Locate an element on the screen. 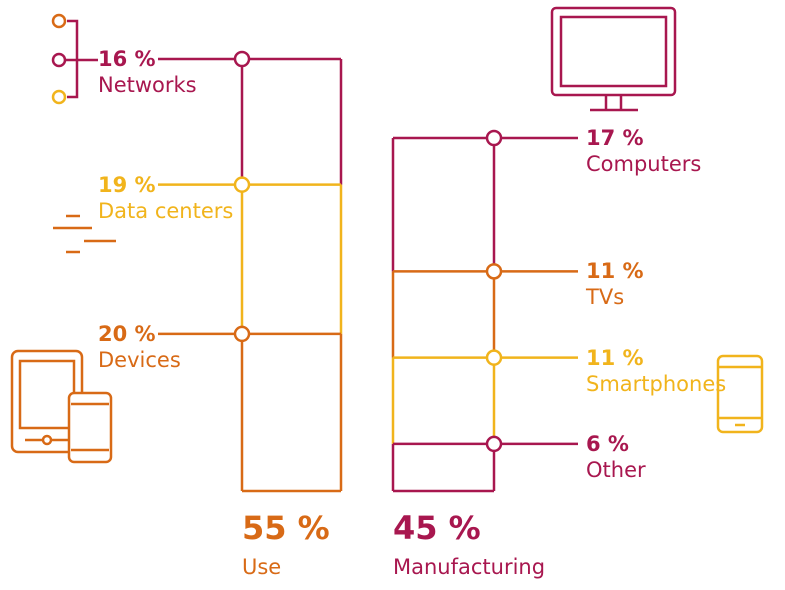 The width and height of the screenshot is (785, 590). value-label-devices: 20 % is located at coordinates (127, 333).